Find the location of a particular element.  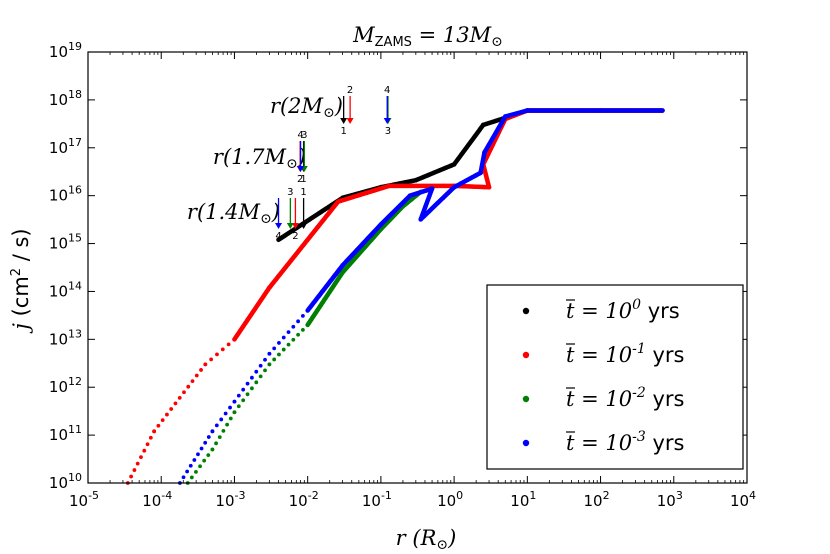

x-tick-label: 10⁻⁵ is located at coordinates (84, 499).